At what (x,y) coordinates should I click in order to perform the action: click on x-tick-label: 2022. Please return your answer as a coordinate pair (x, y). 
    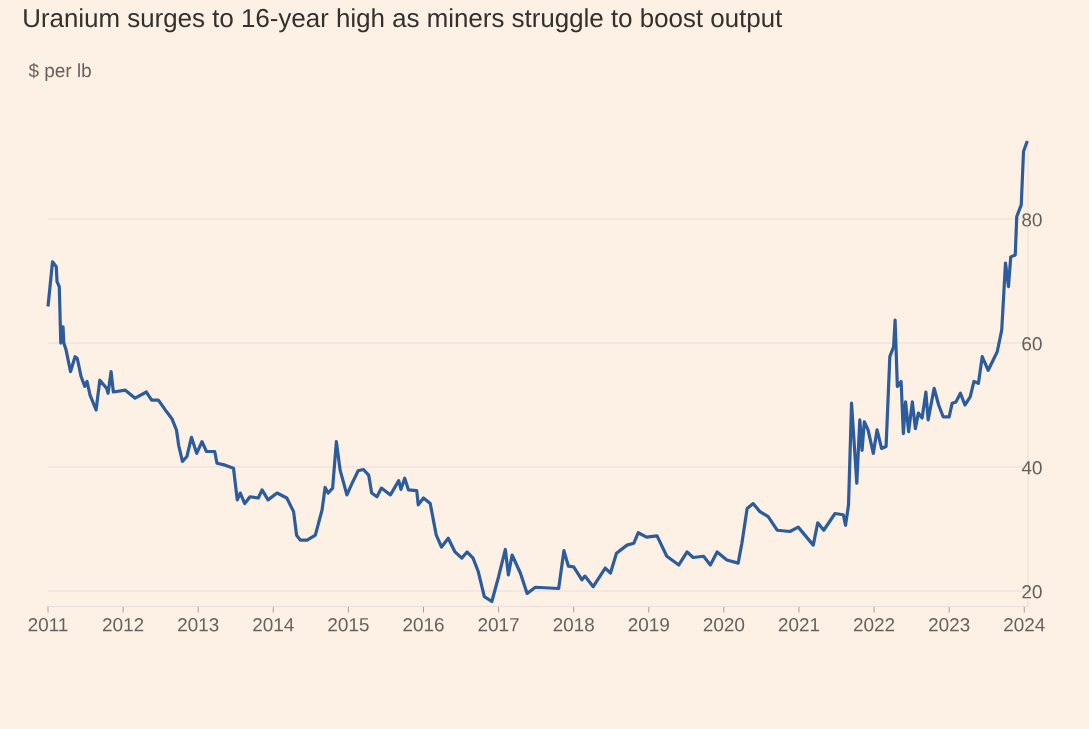
    Looking at the image, I should click on (874, 625).